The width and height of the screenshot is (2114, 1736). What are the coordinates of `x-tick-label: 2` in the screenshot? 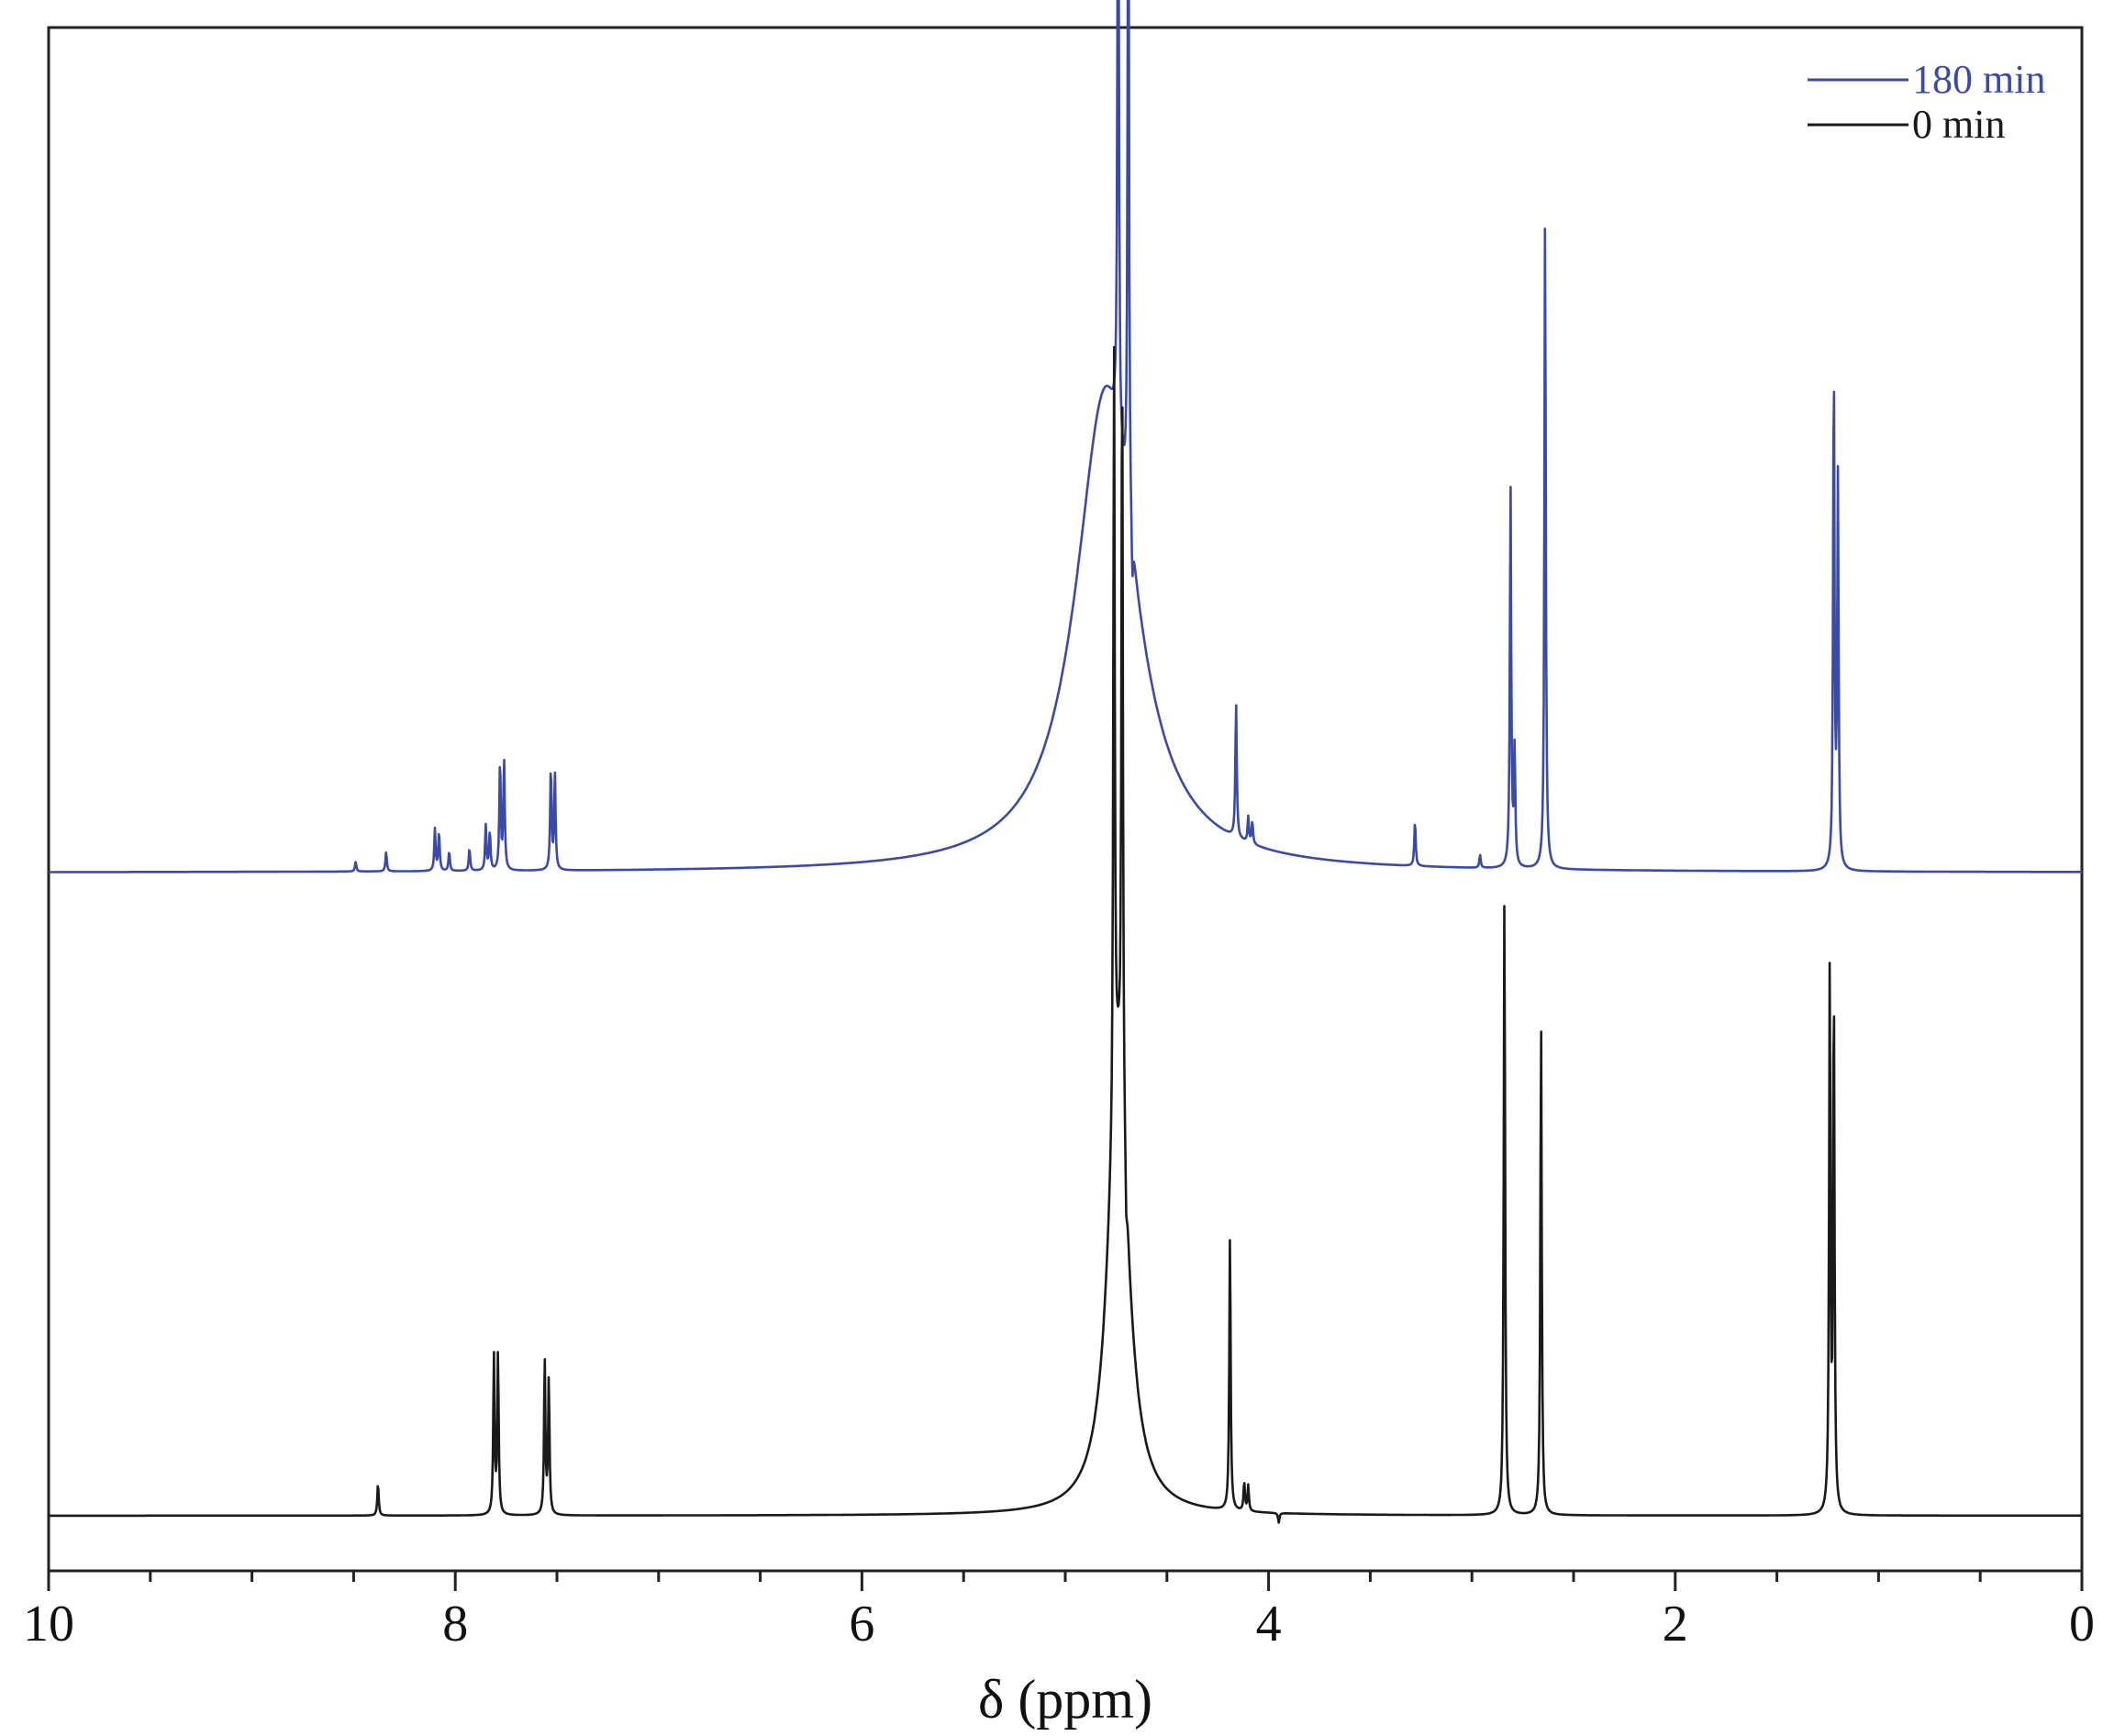 It's located at (1676, 1625).